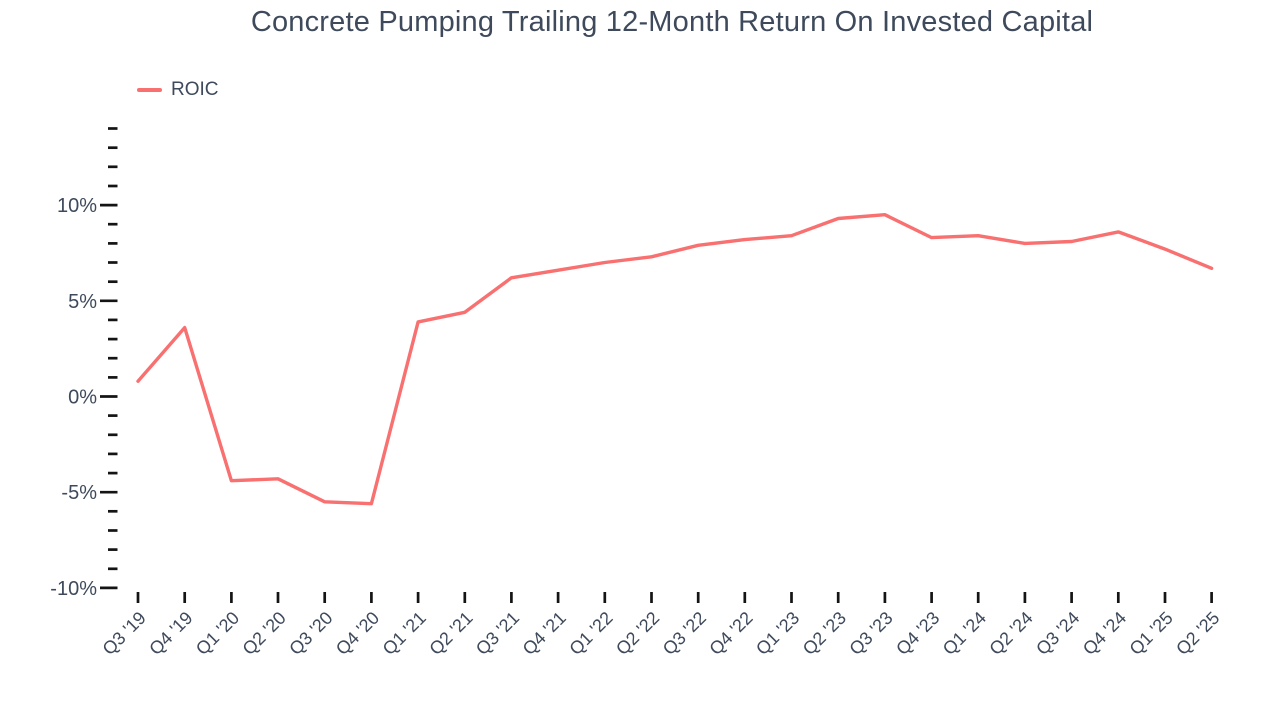  What do you see at coordinates (450, 633) in the screenshot?
I see `x-axis-label: Q2 '21` at bounding box center [450, 633].